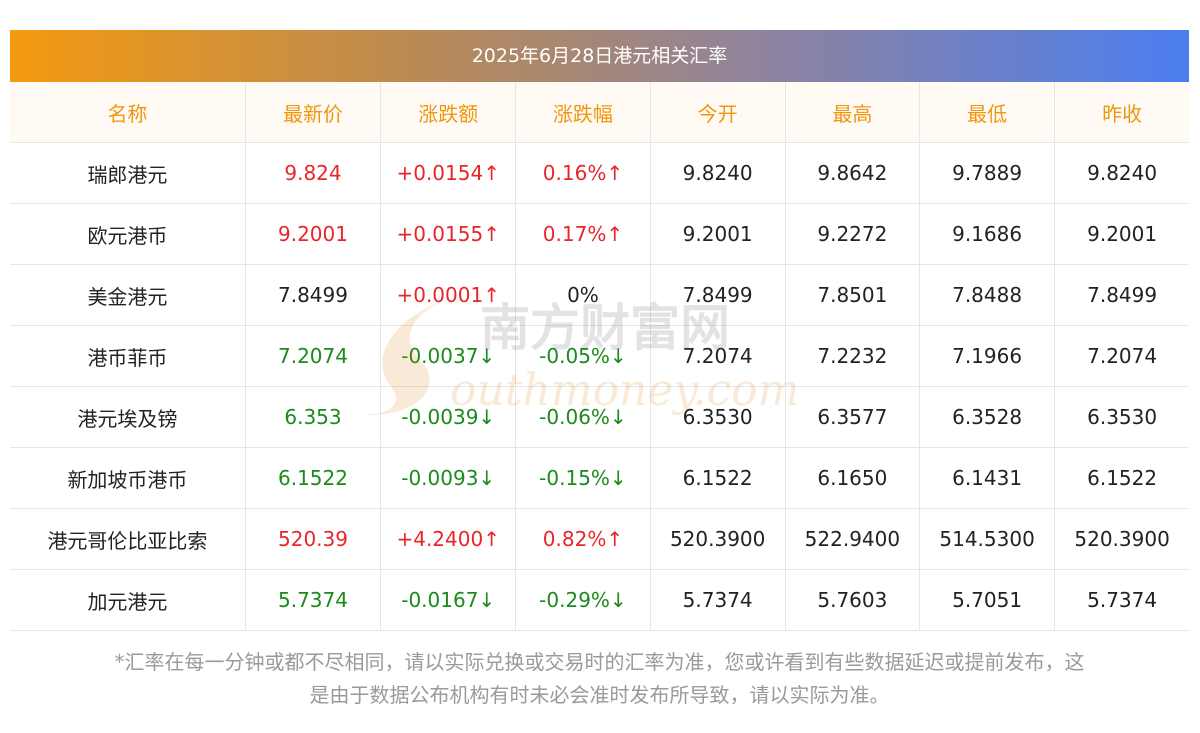 The width and height of the screenshot is (1200, 733). What do you see at coordinates (583, 295) in the screenshot?
I see `cell-pct: 0%` at bounding box center [583, 295].